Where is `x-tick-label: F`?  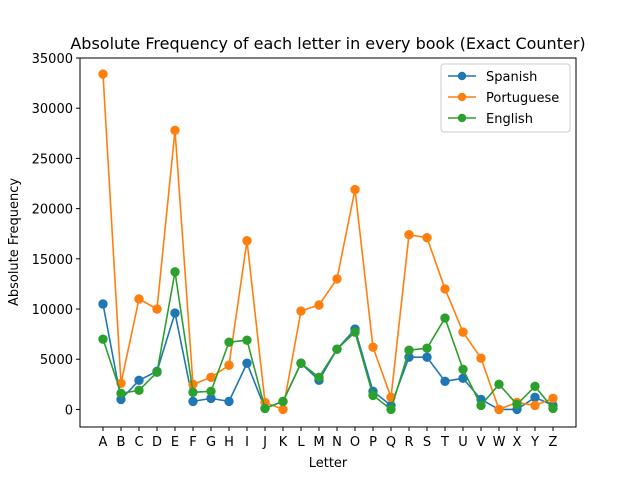 x-tick-label: F is located at coordinates (192, 442).